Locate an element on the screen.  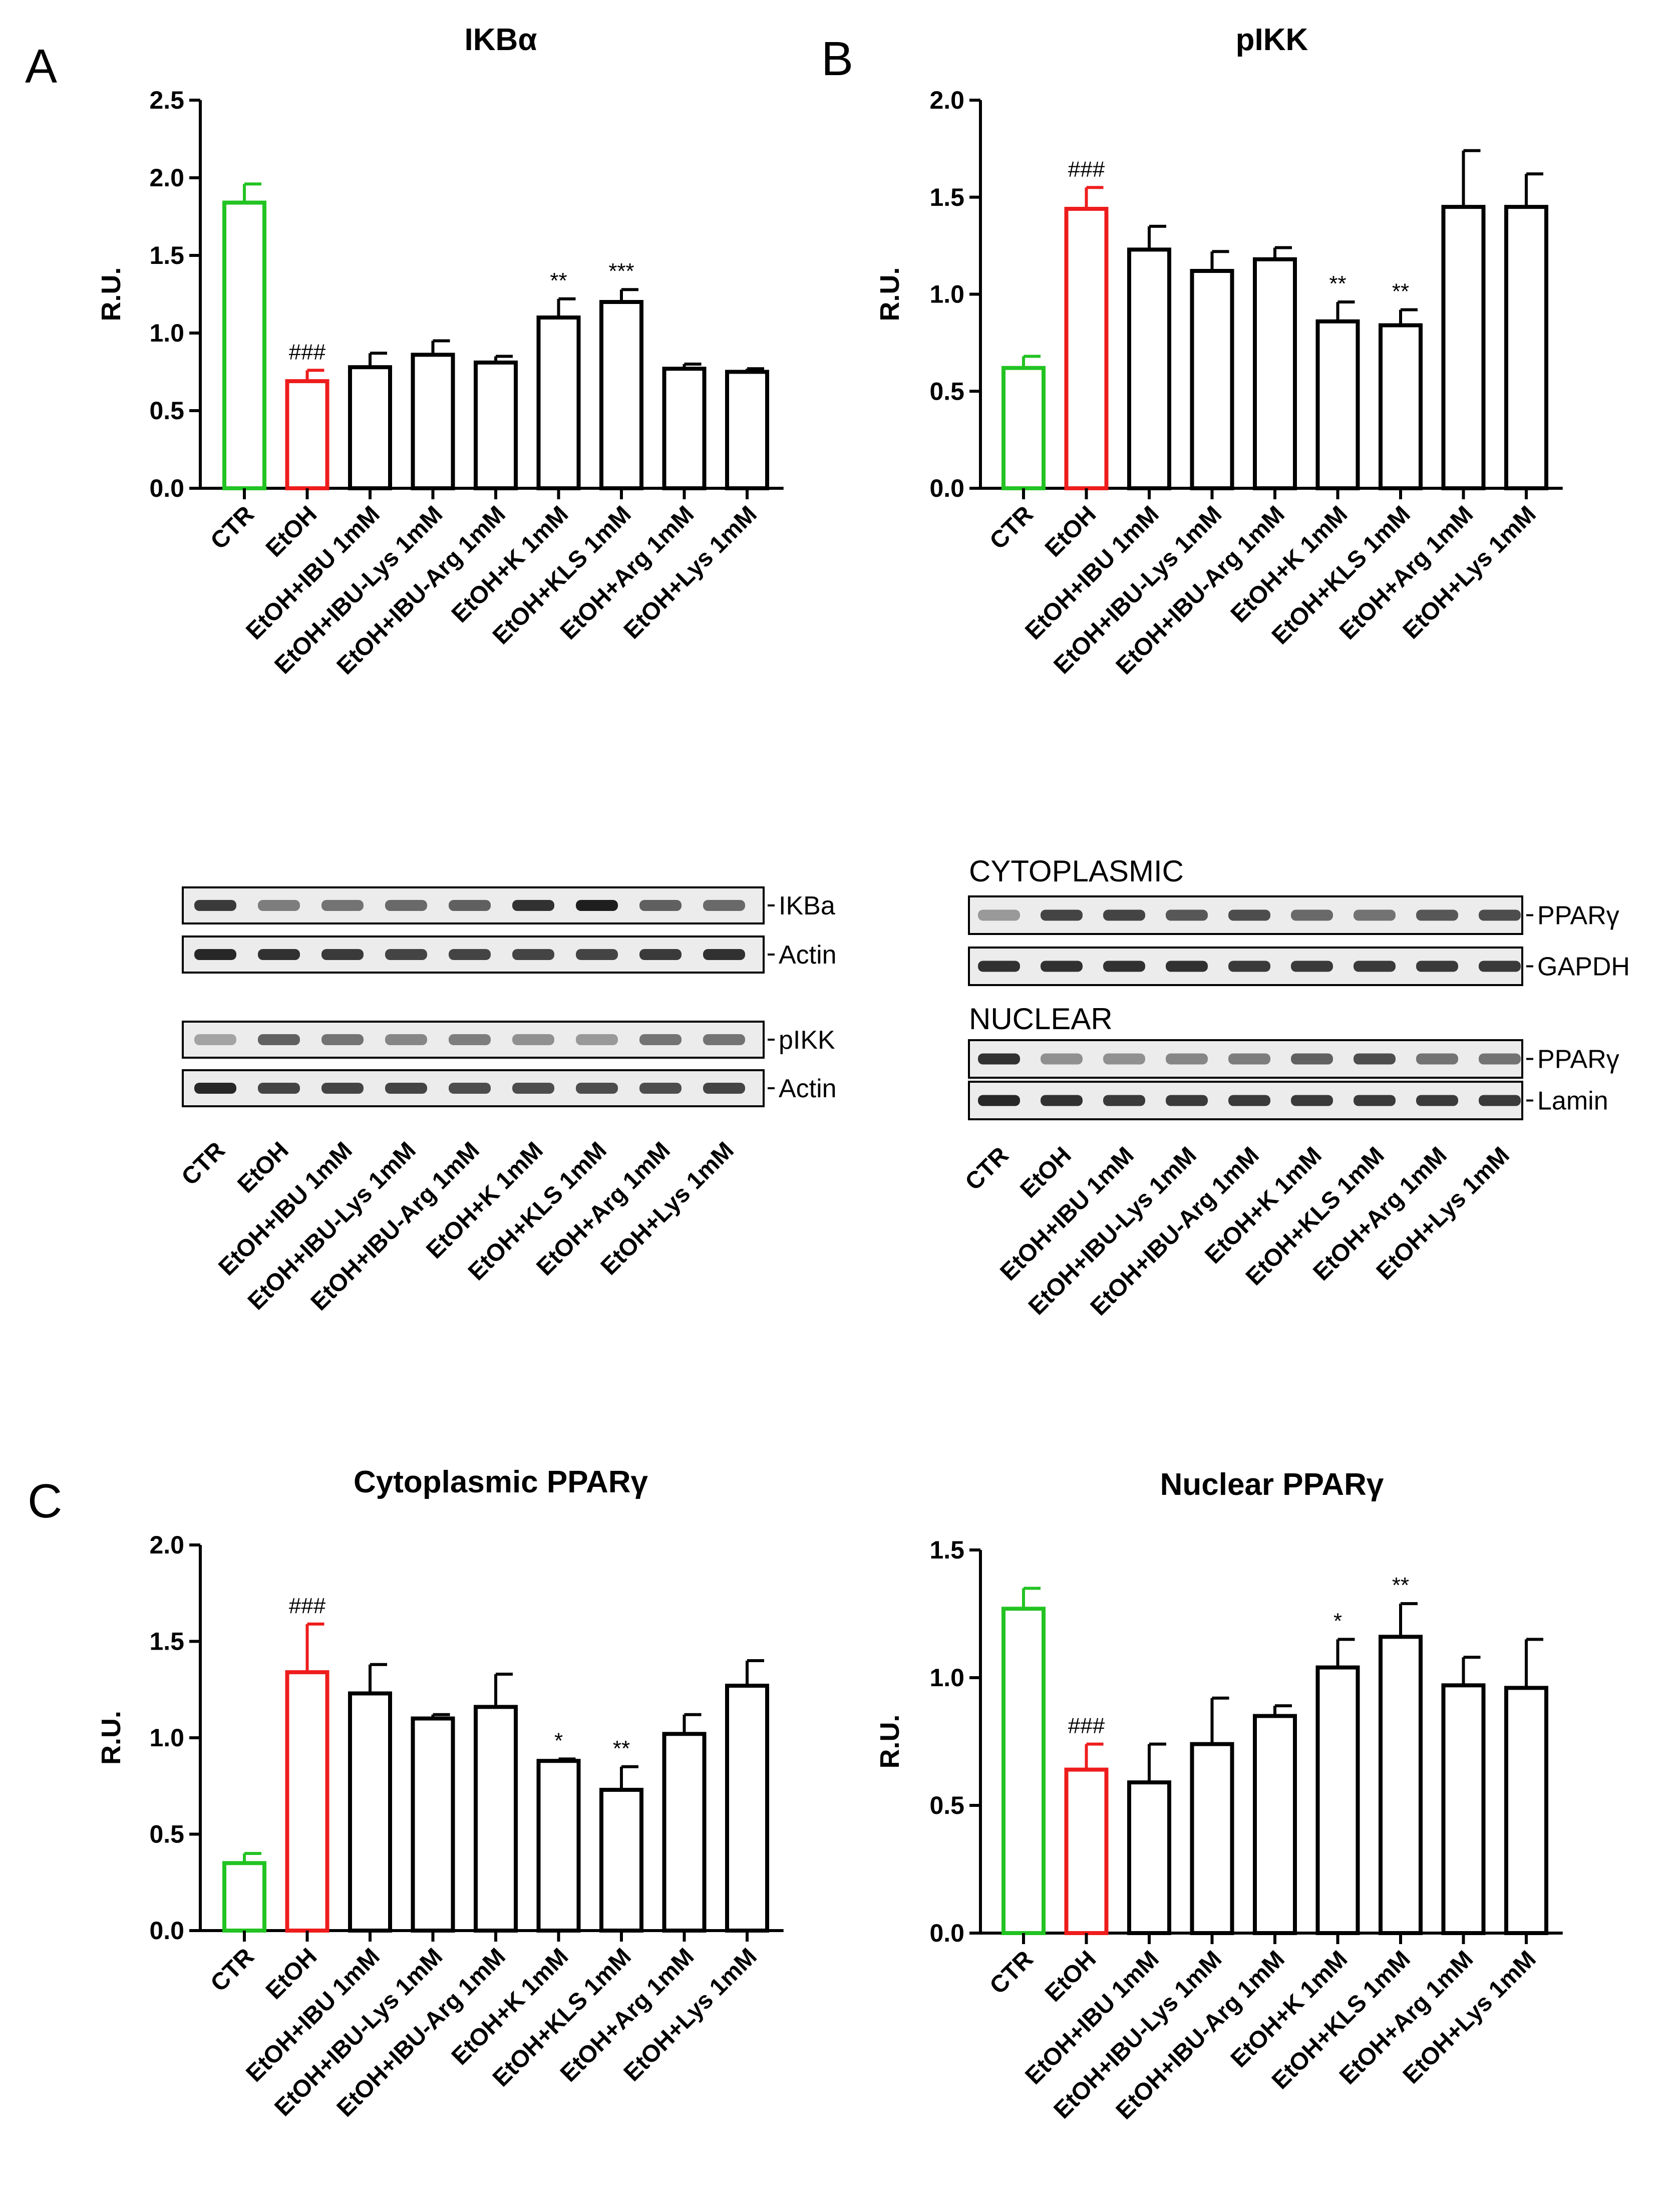
panel-letter-a: A is located at coordinates (41, 66).